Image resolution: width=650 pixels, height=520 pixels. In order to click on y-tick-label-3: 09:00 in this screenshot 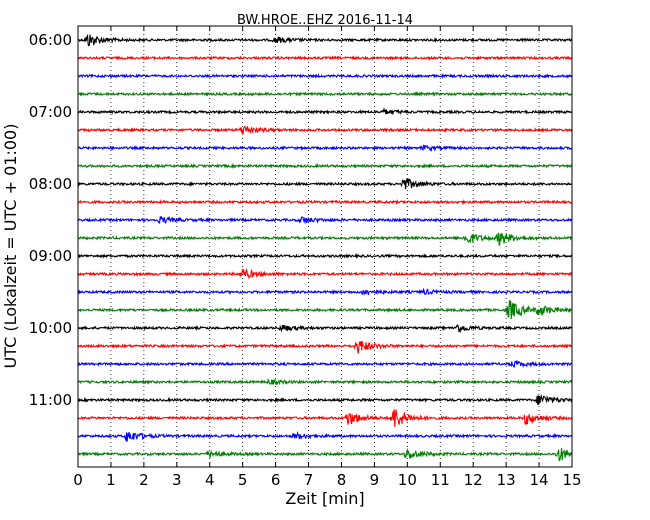, I will do `click(50, 256)`.